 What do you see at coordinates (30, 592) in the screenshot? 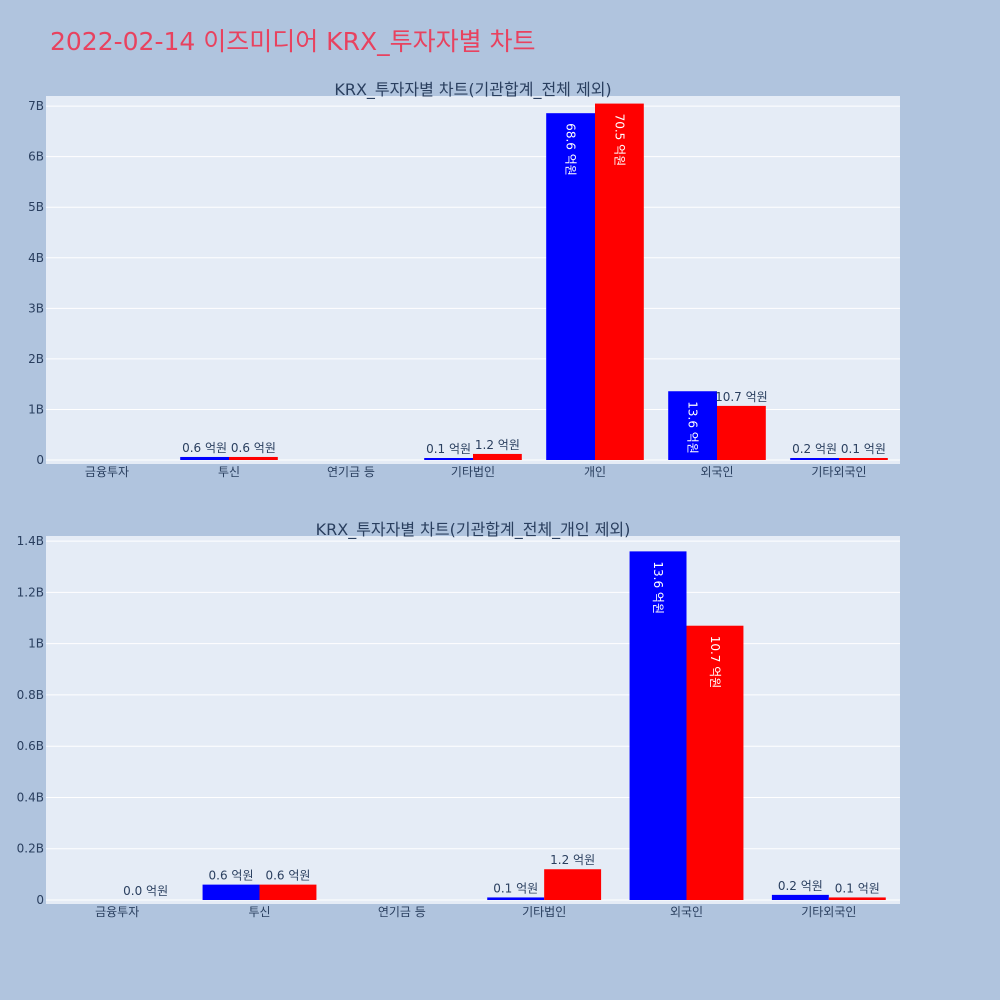
I see `y-tick-label: 1.2B` at bounding box center [30, 592].